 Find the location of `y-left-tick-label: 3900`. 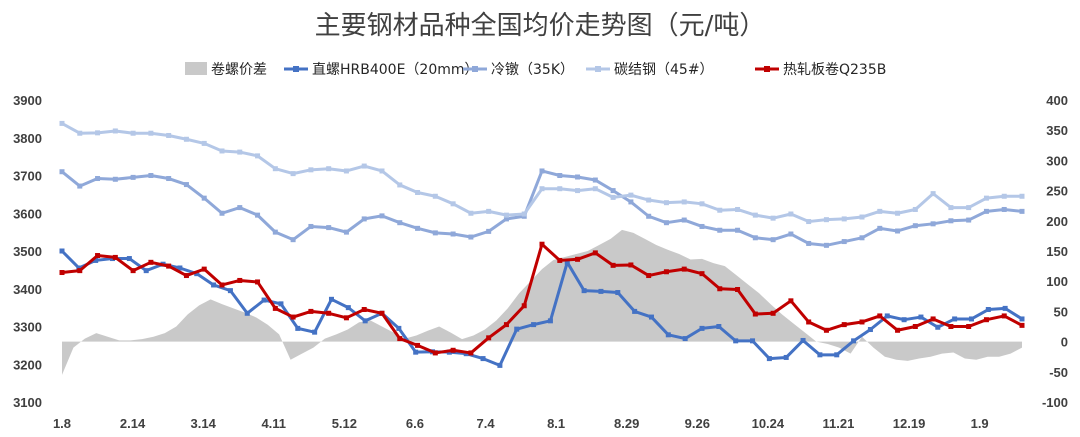

y-left-tick-label: 3900 is located at coordinates (27, 100).